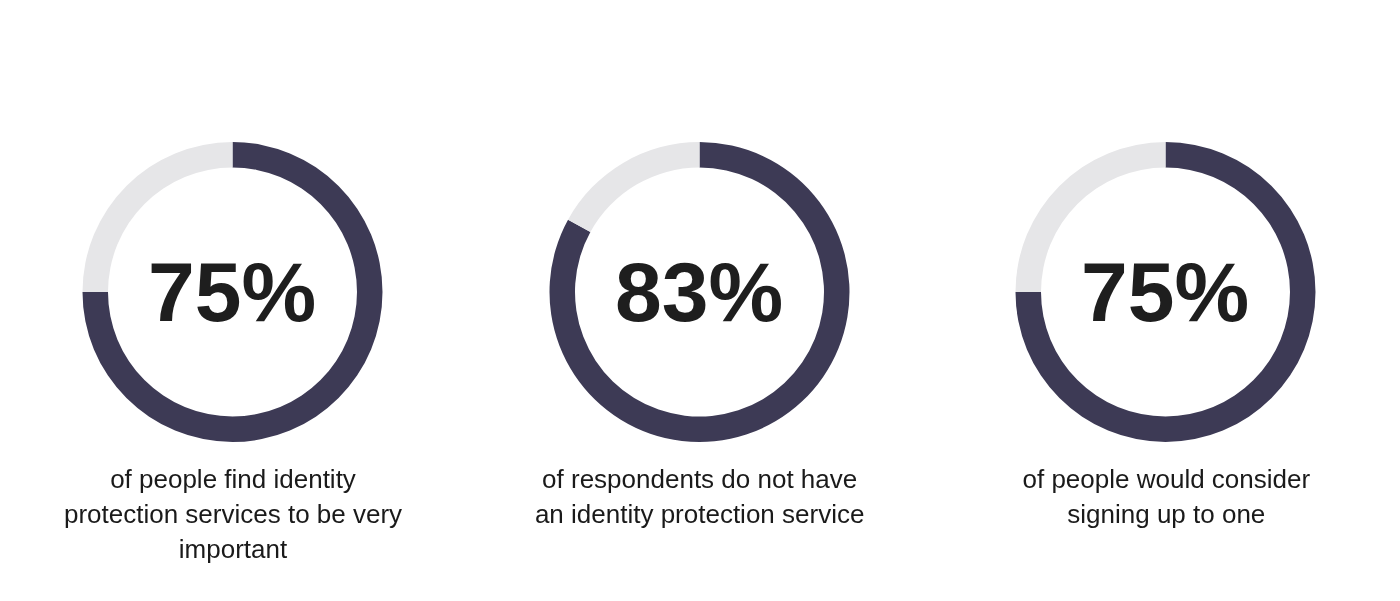 This screenshot has width=1400, height=601. What do you see at coordinates (233, 514) in the screenshot?
I see `text: of people find identity protection services to be very important` at bounding box center [233, 514].